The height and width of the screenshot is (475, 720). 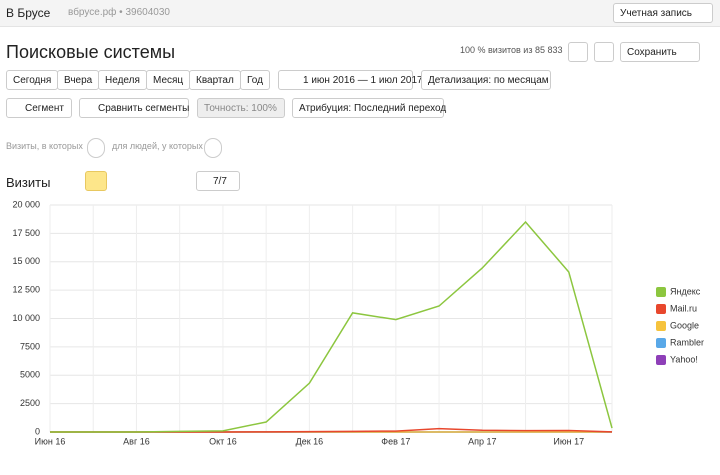 I want to click on export-button, so click(x=604, y=52).